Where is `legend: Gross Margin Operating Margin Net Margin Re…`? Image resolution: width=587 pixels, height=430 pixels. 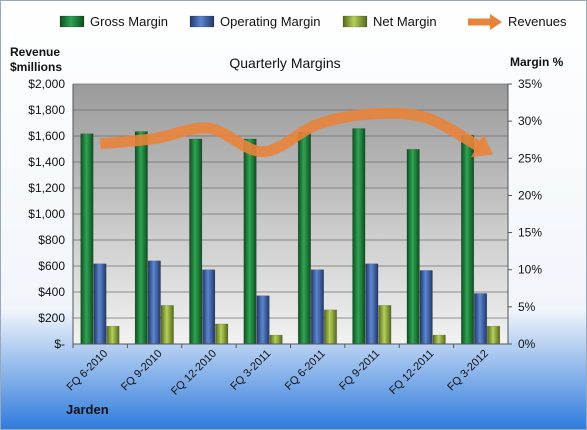
legend: Gross Margin Operating Margin Net Margin Re… is located at coordinates (313, 22).